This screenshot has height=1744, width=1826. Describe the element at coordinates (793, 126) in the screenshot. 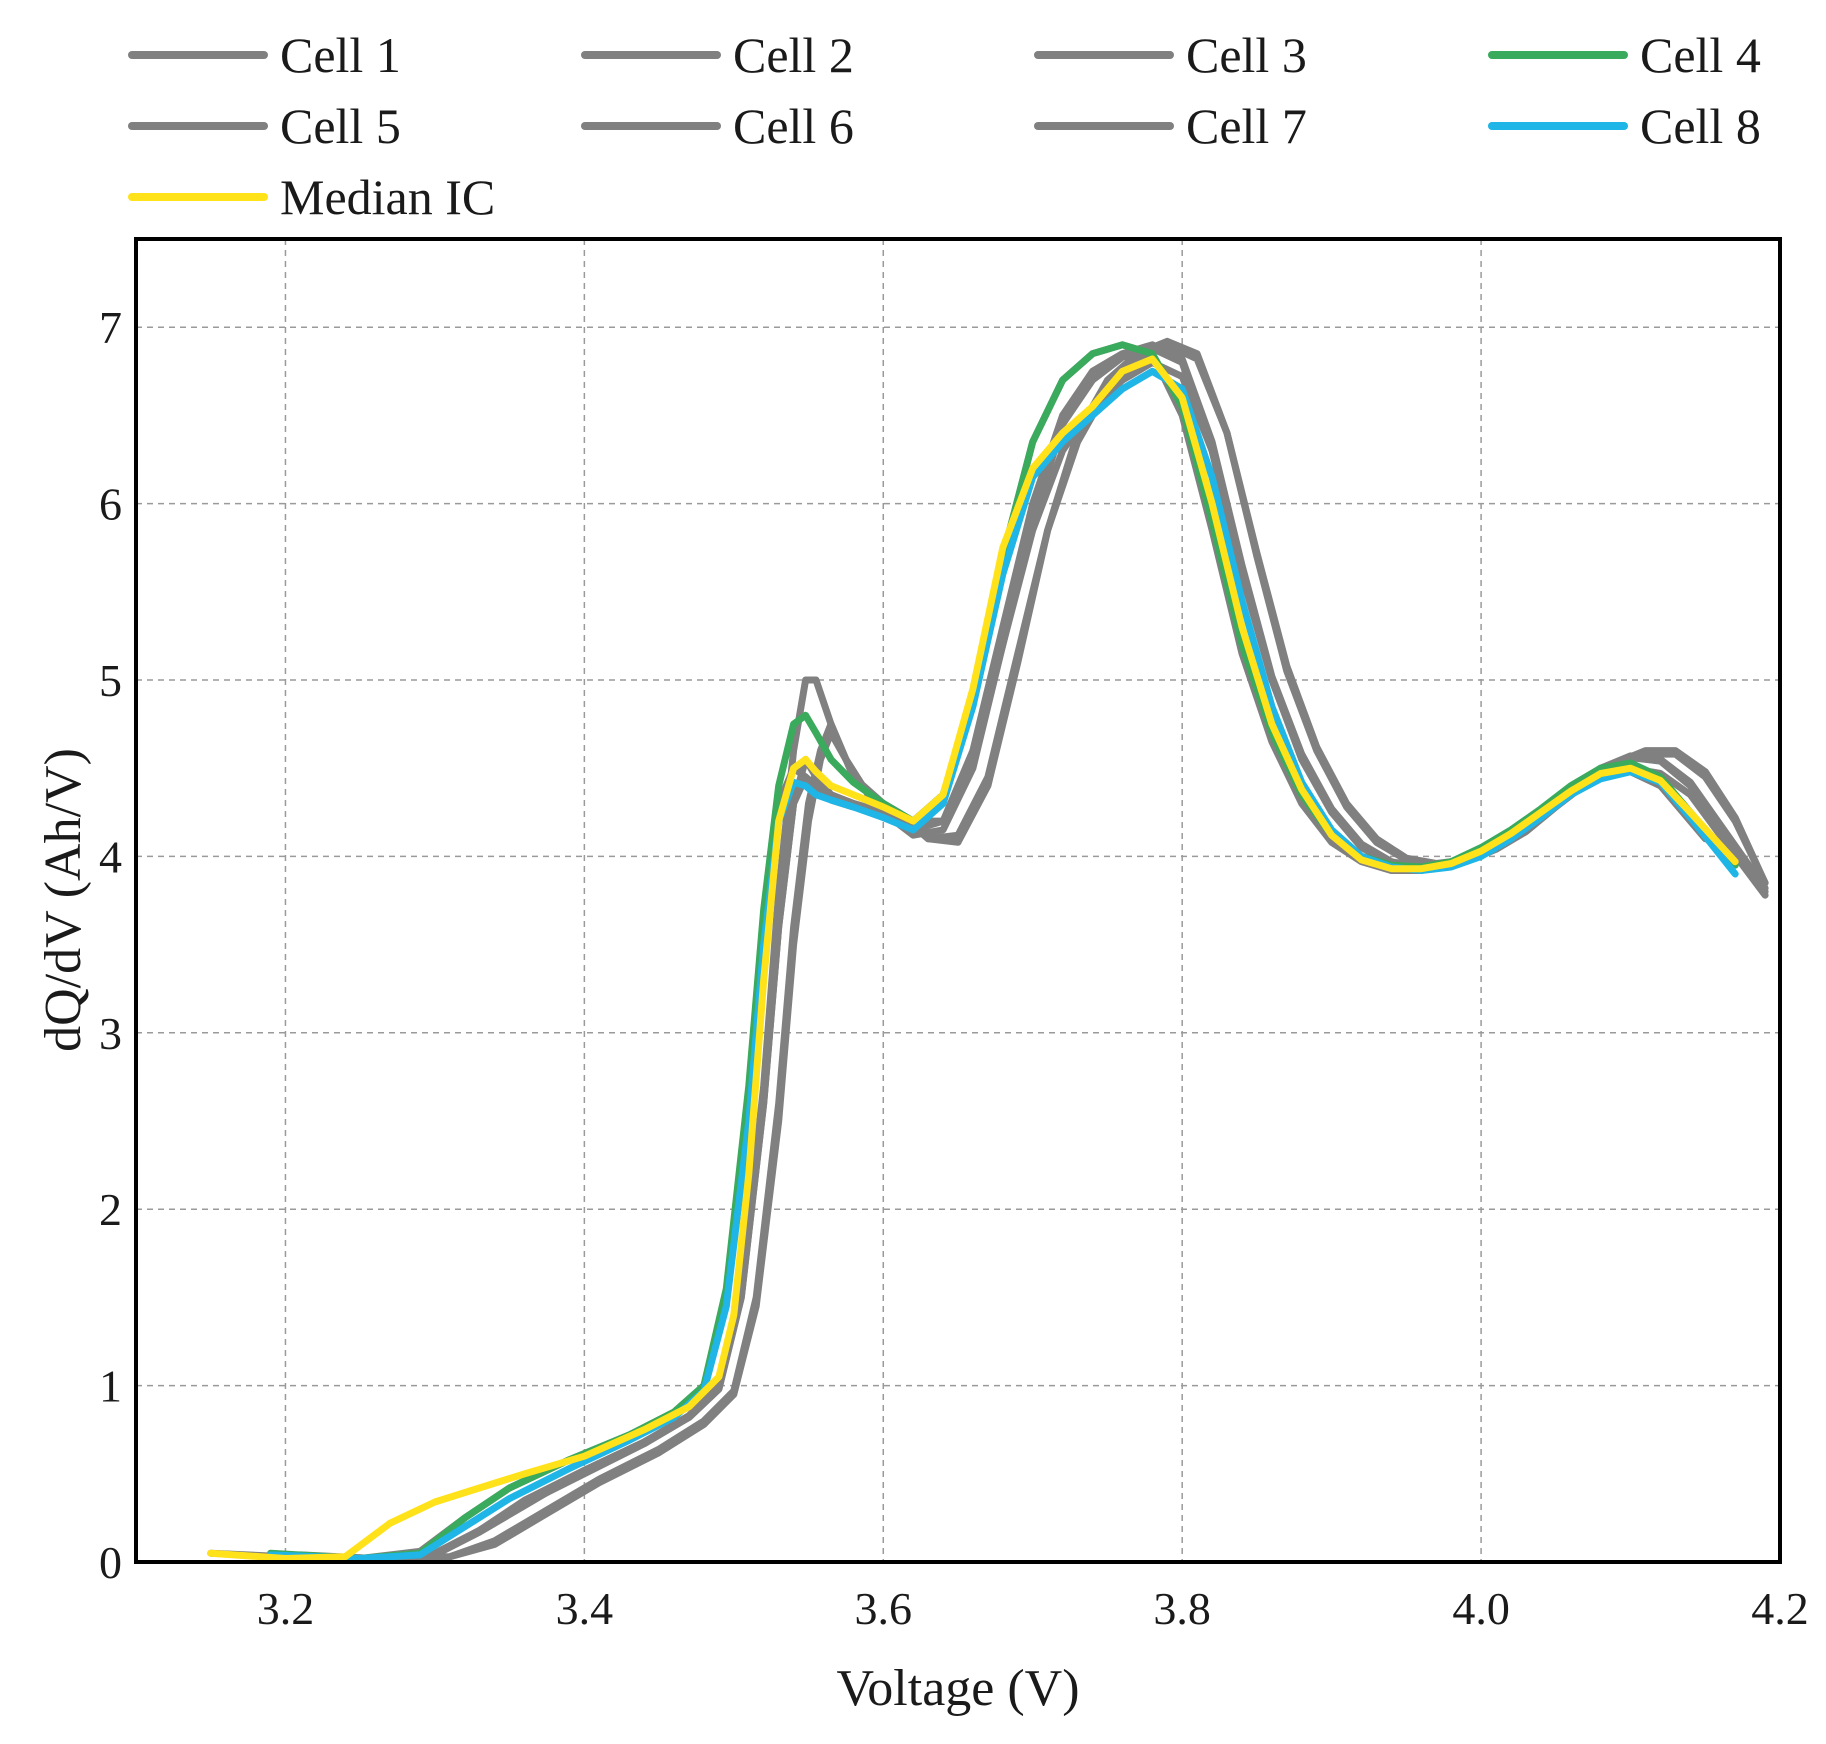

I see `legend-label: Cell 6` at that location.